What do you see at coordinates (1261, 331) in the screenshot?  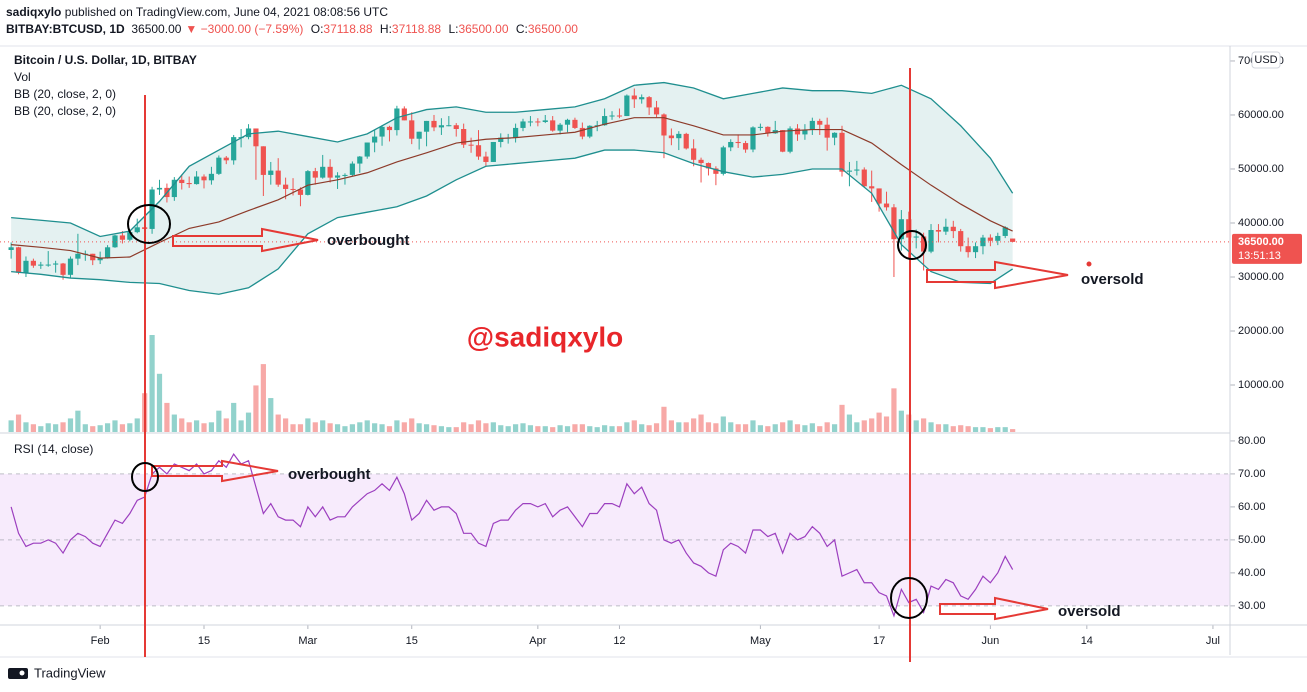 I see `y-tick-label: 20000.00` at bounding box center [1261, 331].